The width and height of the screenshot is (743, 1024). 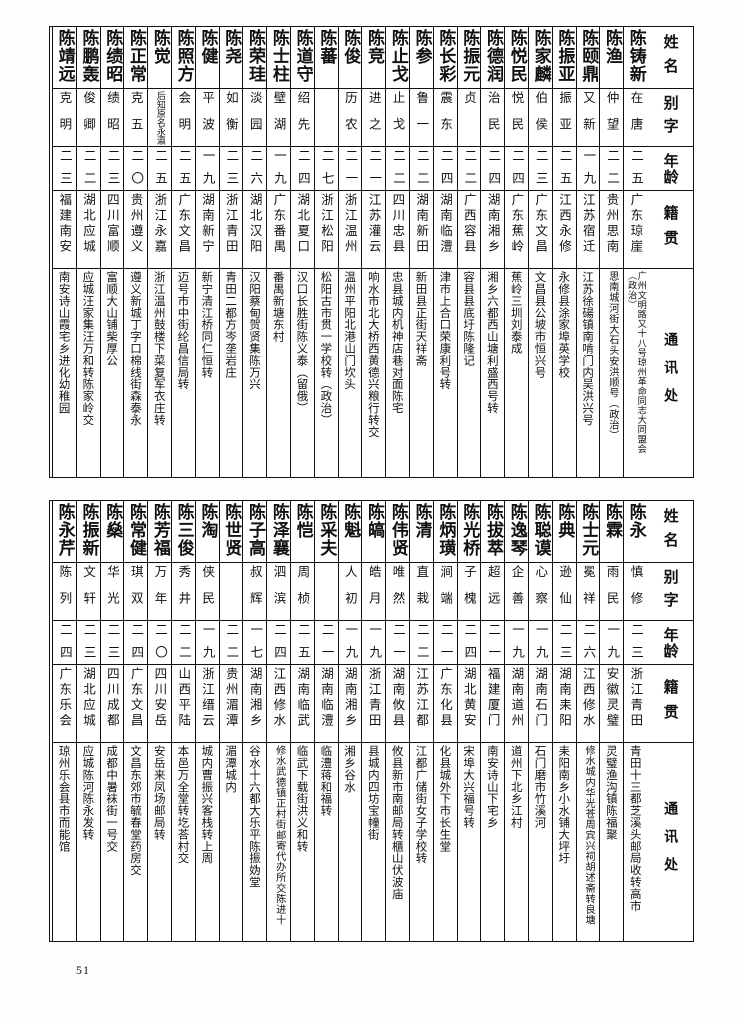 What do you see at coordinates (517, 58) in the screenshot?
I see `cell-name: 陈悦民` at bounding box center [517, 58].